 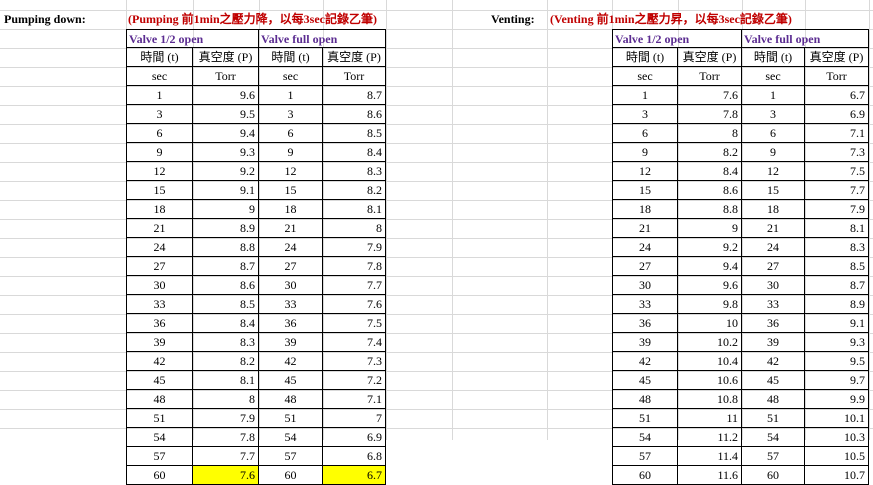 What do you see at coordinates (354, 133) in the screenshot?
I see `vacuum-cell: 8.5` at bounding box center [354, 133].